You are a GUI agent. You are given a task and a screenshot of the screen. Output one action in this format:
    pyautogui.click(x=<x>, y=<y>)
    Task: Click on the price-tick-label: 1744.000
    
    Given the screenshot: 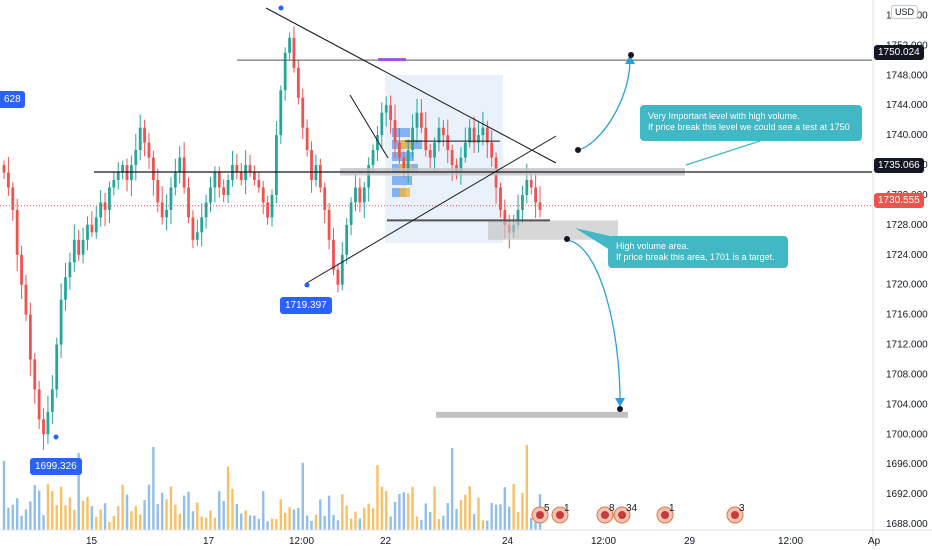 What is the action you would take?
    pyautogui.click(x=907, y=105)
    